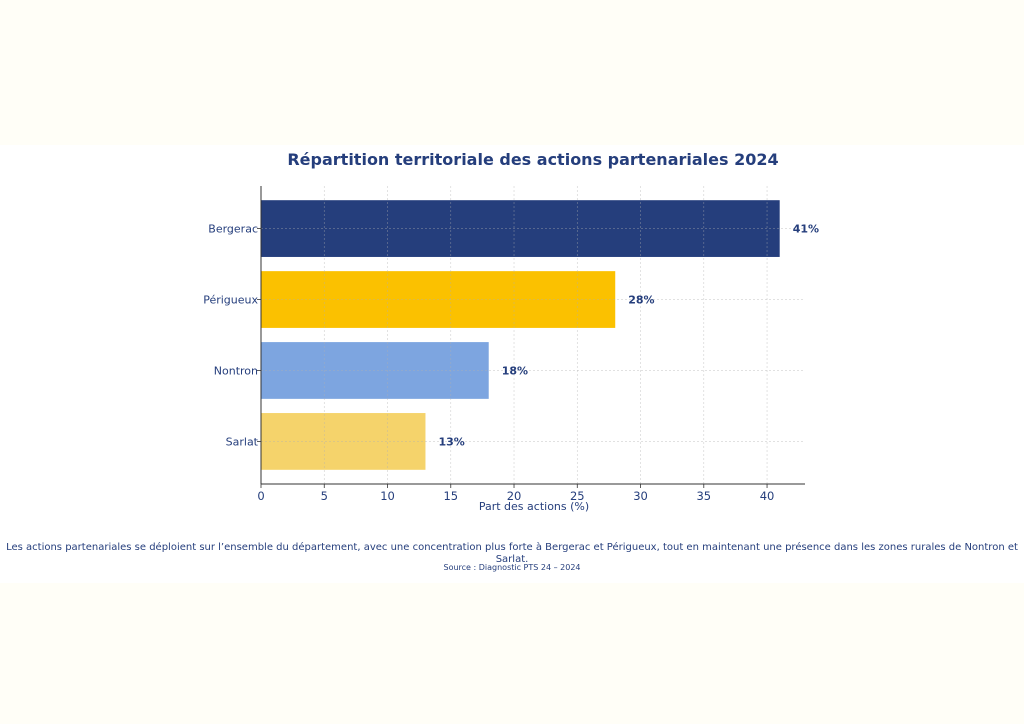 This screenshot has height=724, width=1024. I want to click on x-tick-label: 5, so click(324, 496).